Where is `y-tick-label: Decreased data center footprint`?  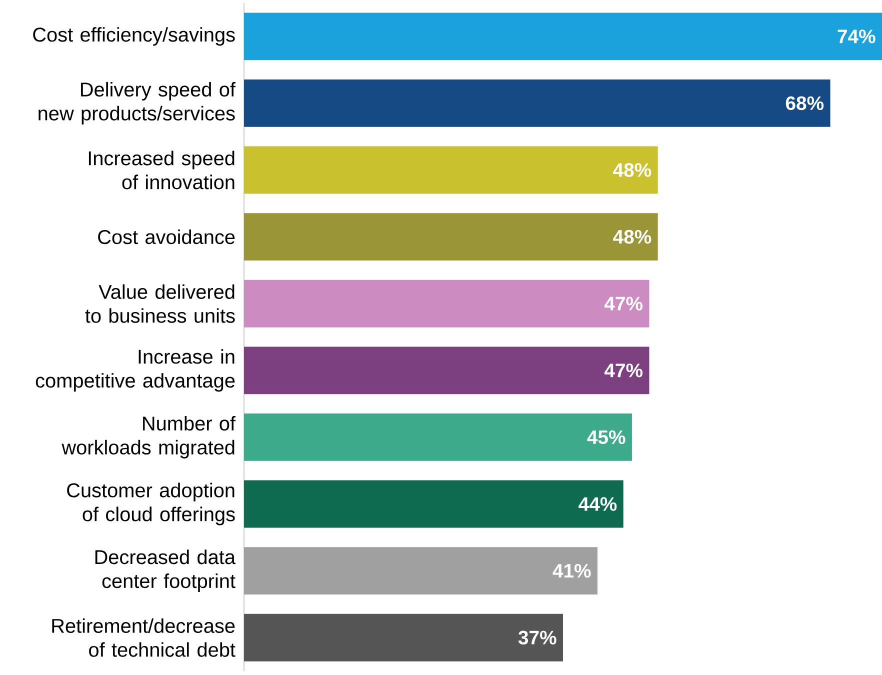
y-tick-label: Decreased data center footprint is located at coordinates (165, 571).